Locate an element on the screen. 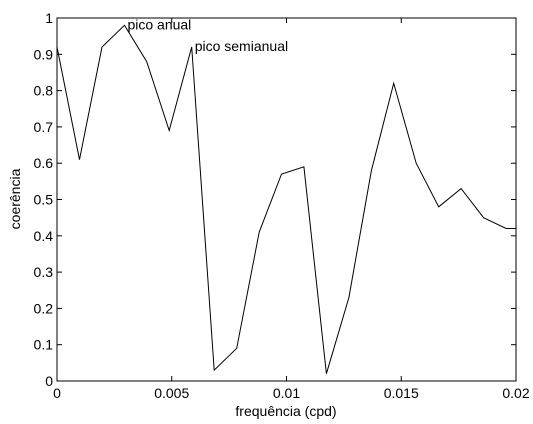 This screenshot has height=424, width=533. x-axis-label: frequência (cpd) is located at coordinates (285, 411).